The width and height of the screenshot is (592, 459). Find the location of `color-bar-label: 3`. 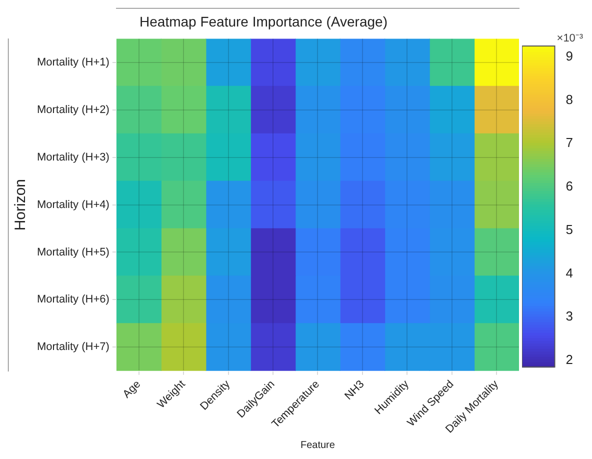

color-bar-label: 3 is located at coordinates (570, 316).